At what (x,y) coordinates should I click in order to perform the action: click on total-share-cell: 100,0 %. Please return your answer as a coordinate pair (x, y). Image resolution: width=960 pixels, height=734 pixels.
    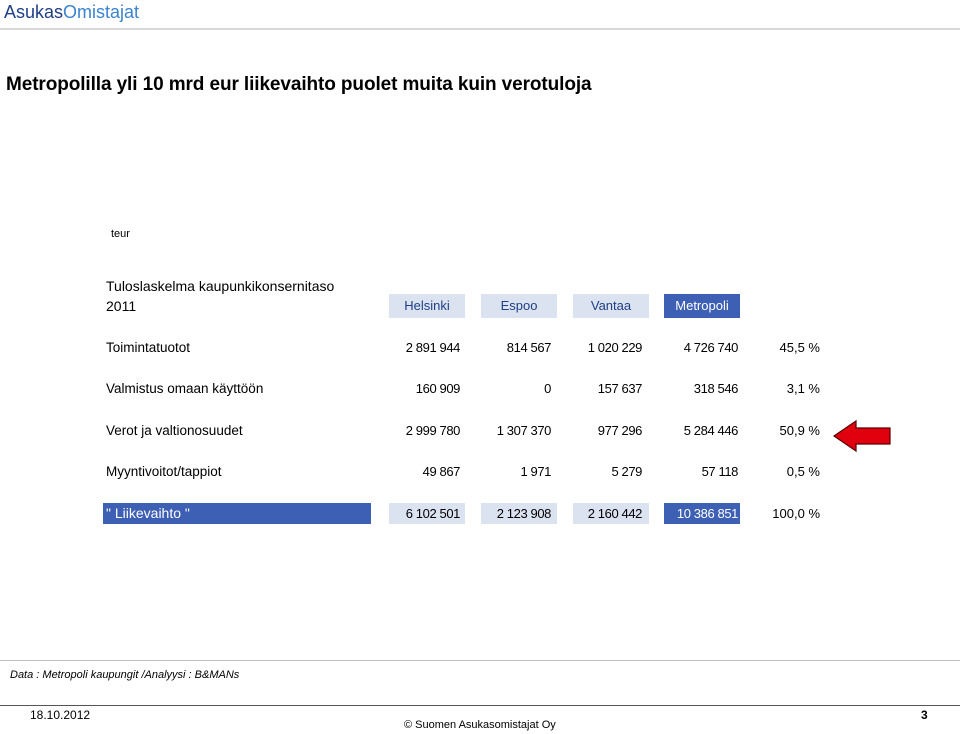
    Looking at the image, I should click on (796, 513).